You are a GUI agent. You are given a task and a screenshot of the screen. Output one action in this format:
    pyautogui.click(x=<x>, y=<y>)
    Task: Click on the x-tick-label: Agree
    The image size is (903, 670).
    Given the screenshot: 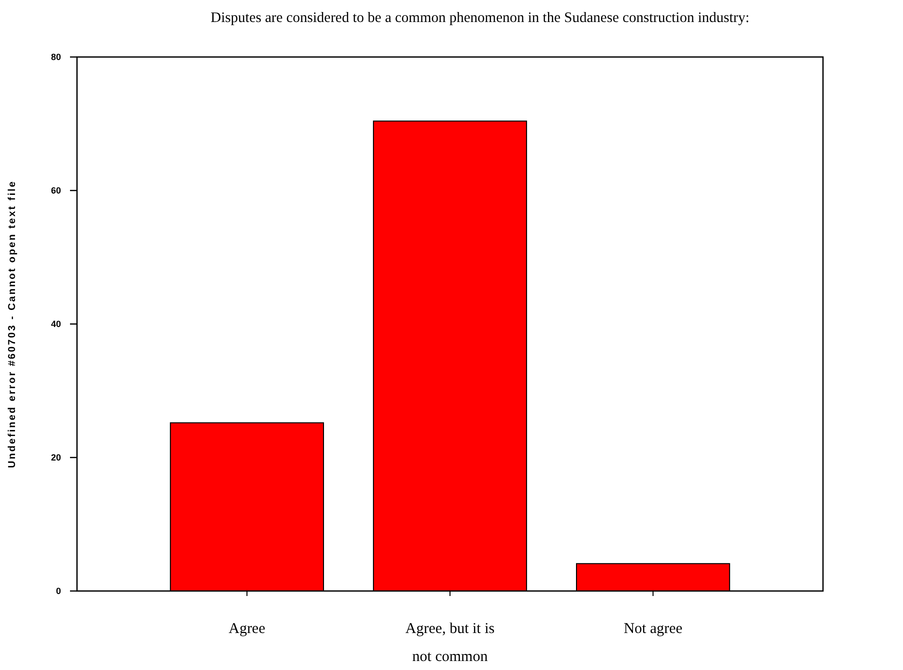 What is the action you would take?
    pyautogui.click(x=247, y=629)
    